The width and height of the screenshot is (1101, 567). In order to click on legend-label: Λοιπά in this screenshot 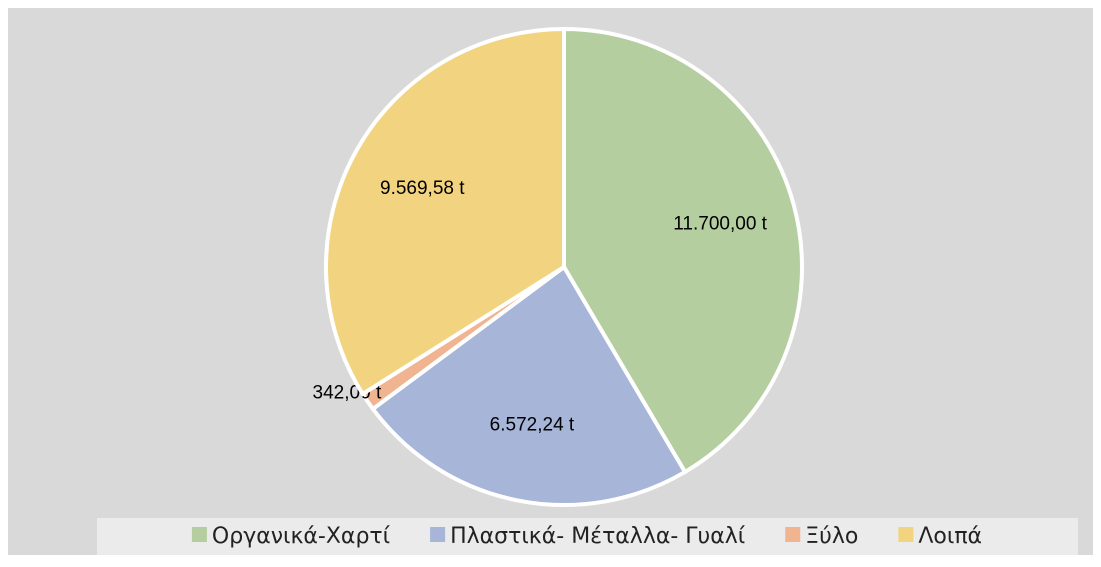, I will do `click(950, 536)`.